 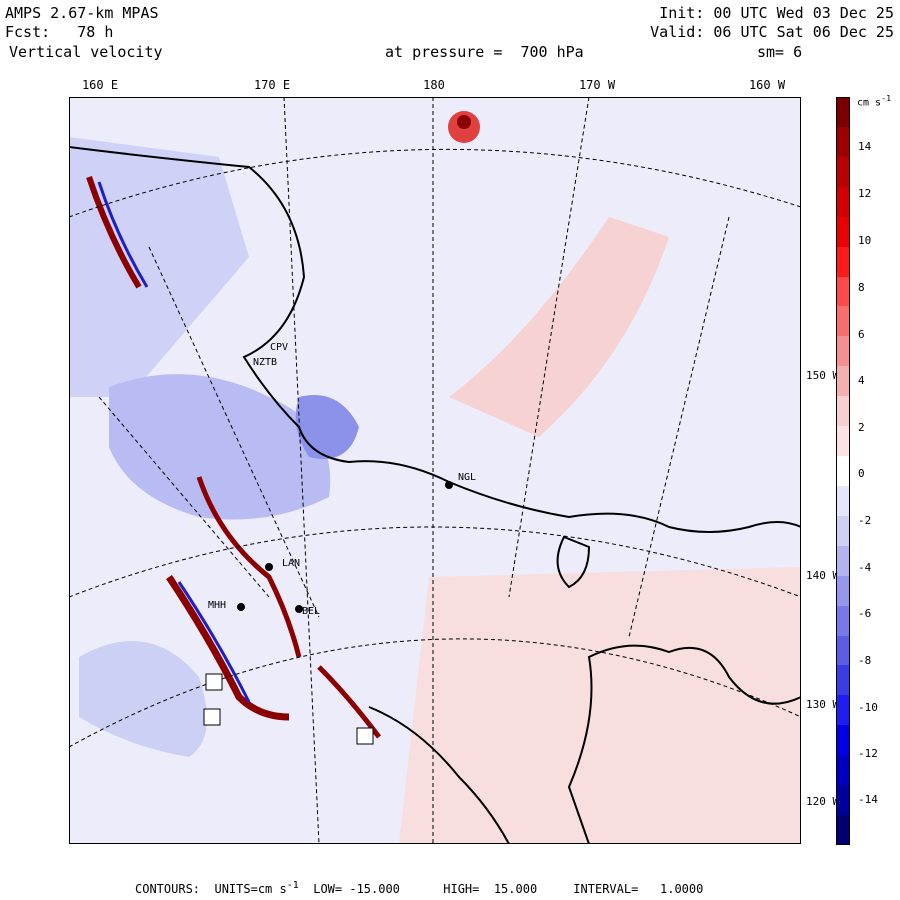 What do you see at coordinates (449, 485) in the screenshot?
I see `station-ngl-marker` at bounding box center [449, 485].